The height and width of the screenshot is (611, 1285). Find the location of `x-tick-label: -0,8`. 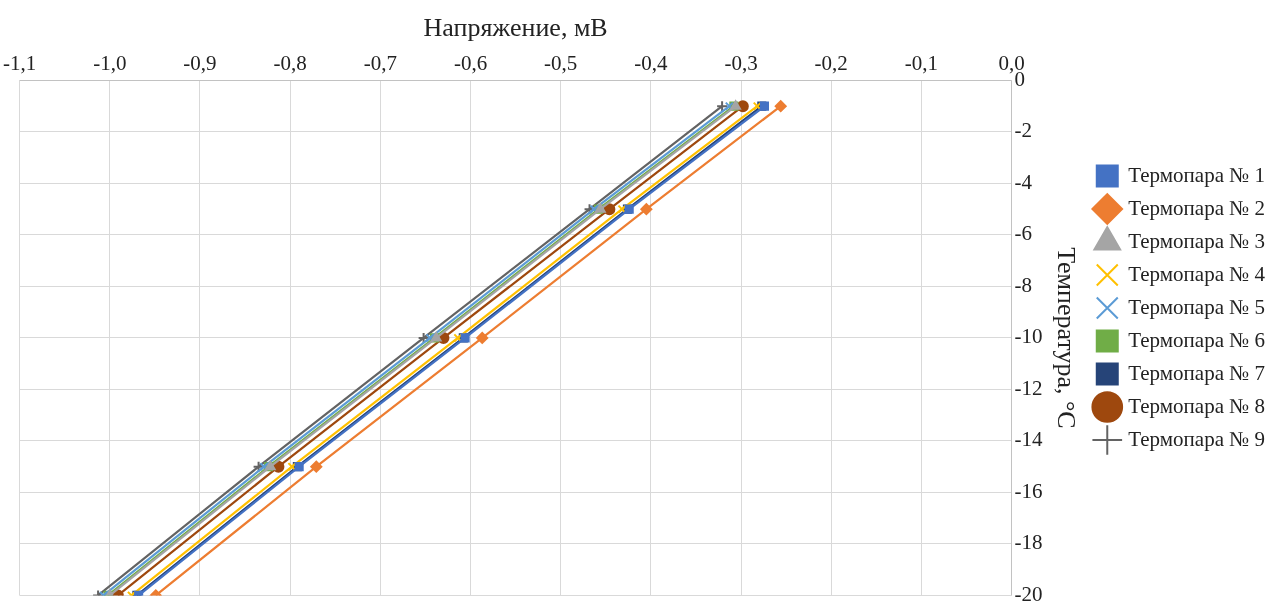

x-tick-label: -0,8 is located at coordinates (290, 63).